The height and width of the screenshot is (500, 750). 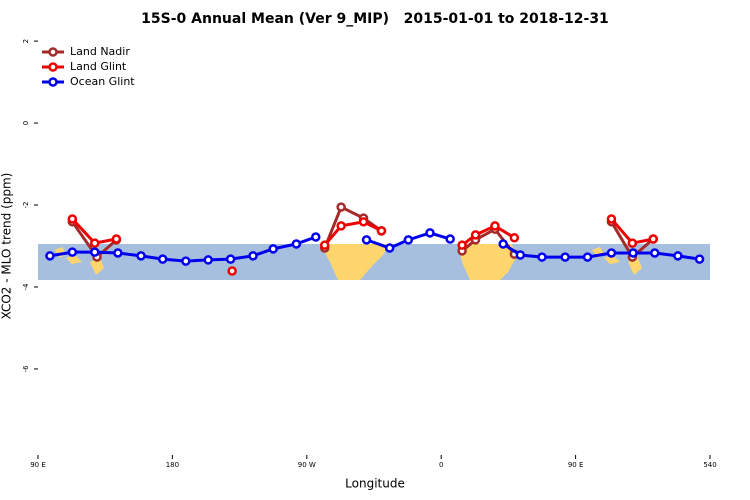 What do you see at coordinates (26, 41) in the screenshot?
I see `y-tick-label: 2` at bounding box center [26, 41].